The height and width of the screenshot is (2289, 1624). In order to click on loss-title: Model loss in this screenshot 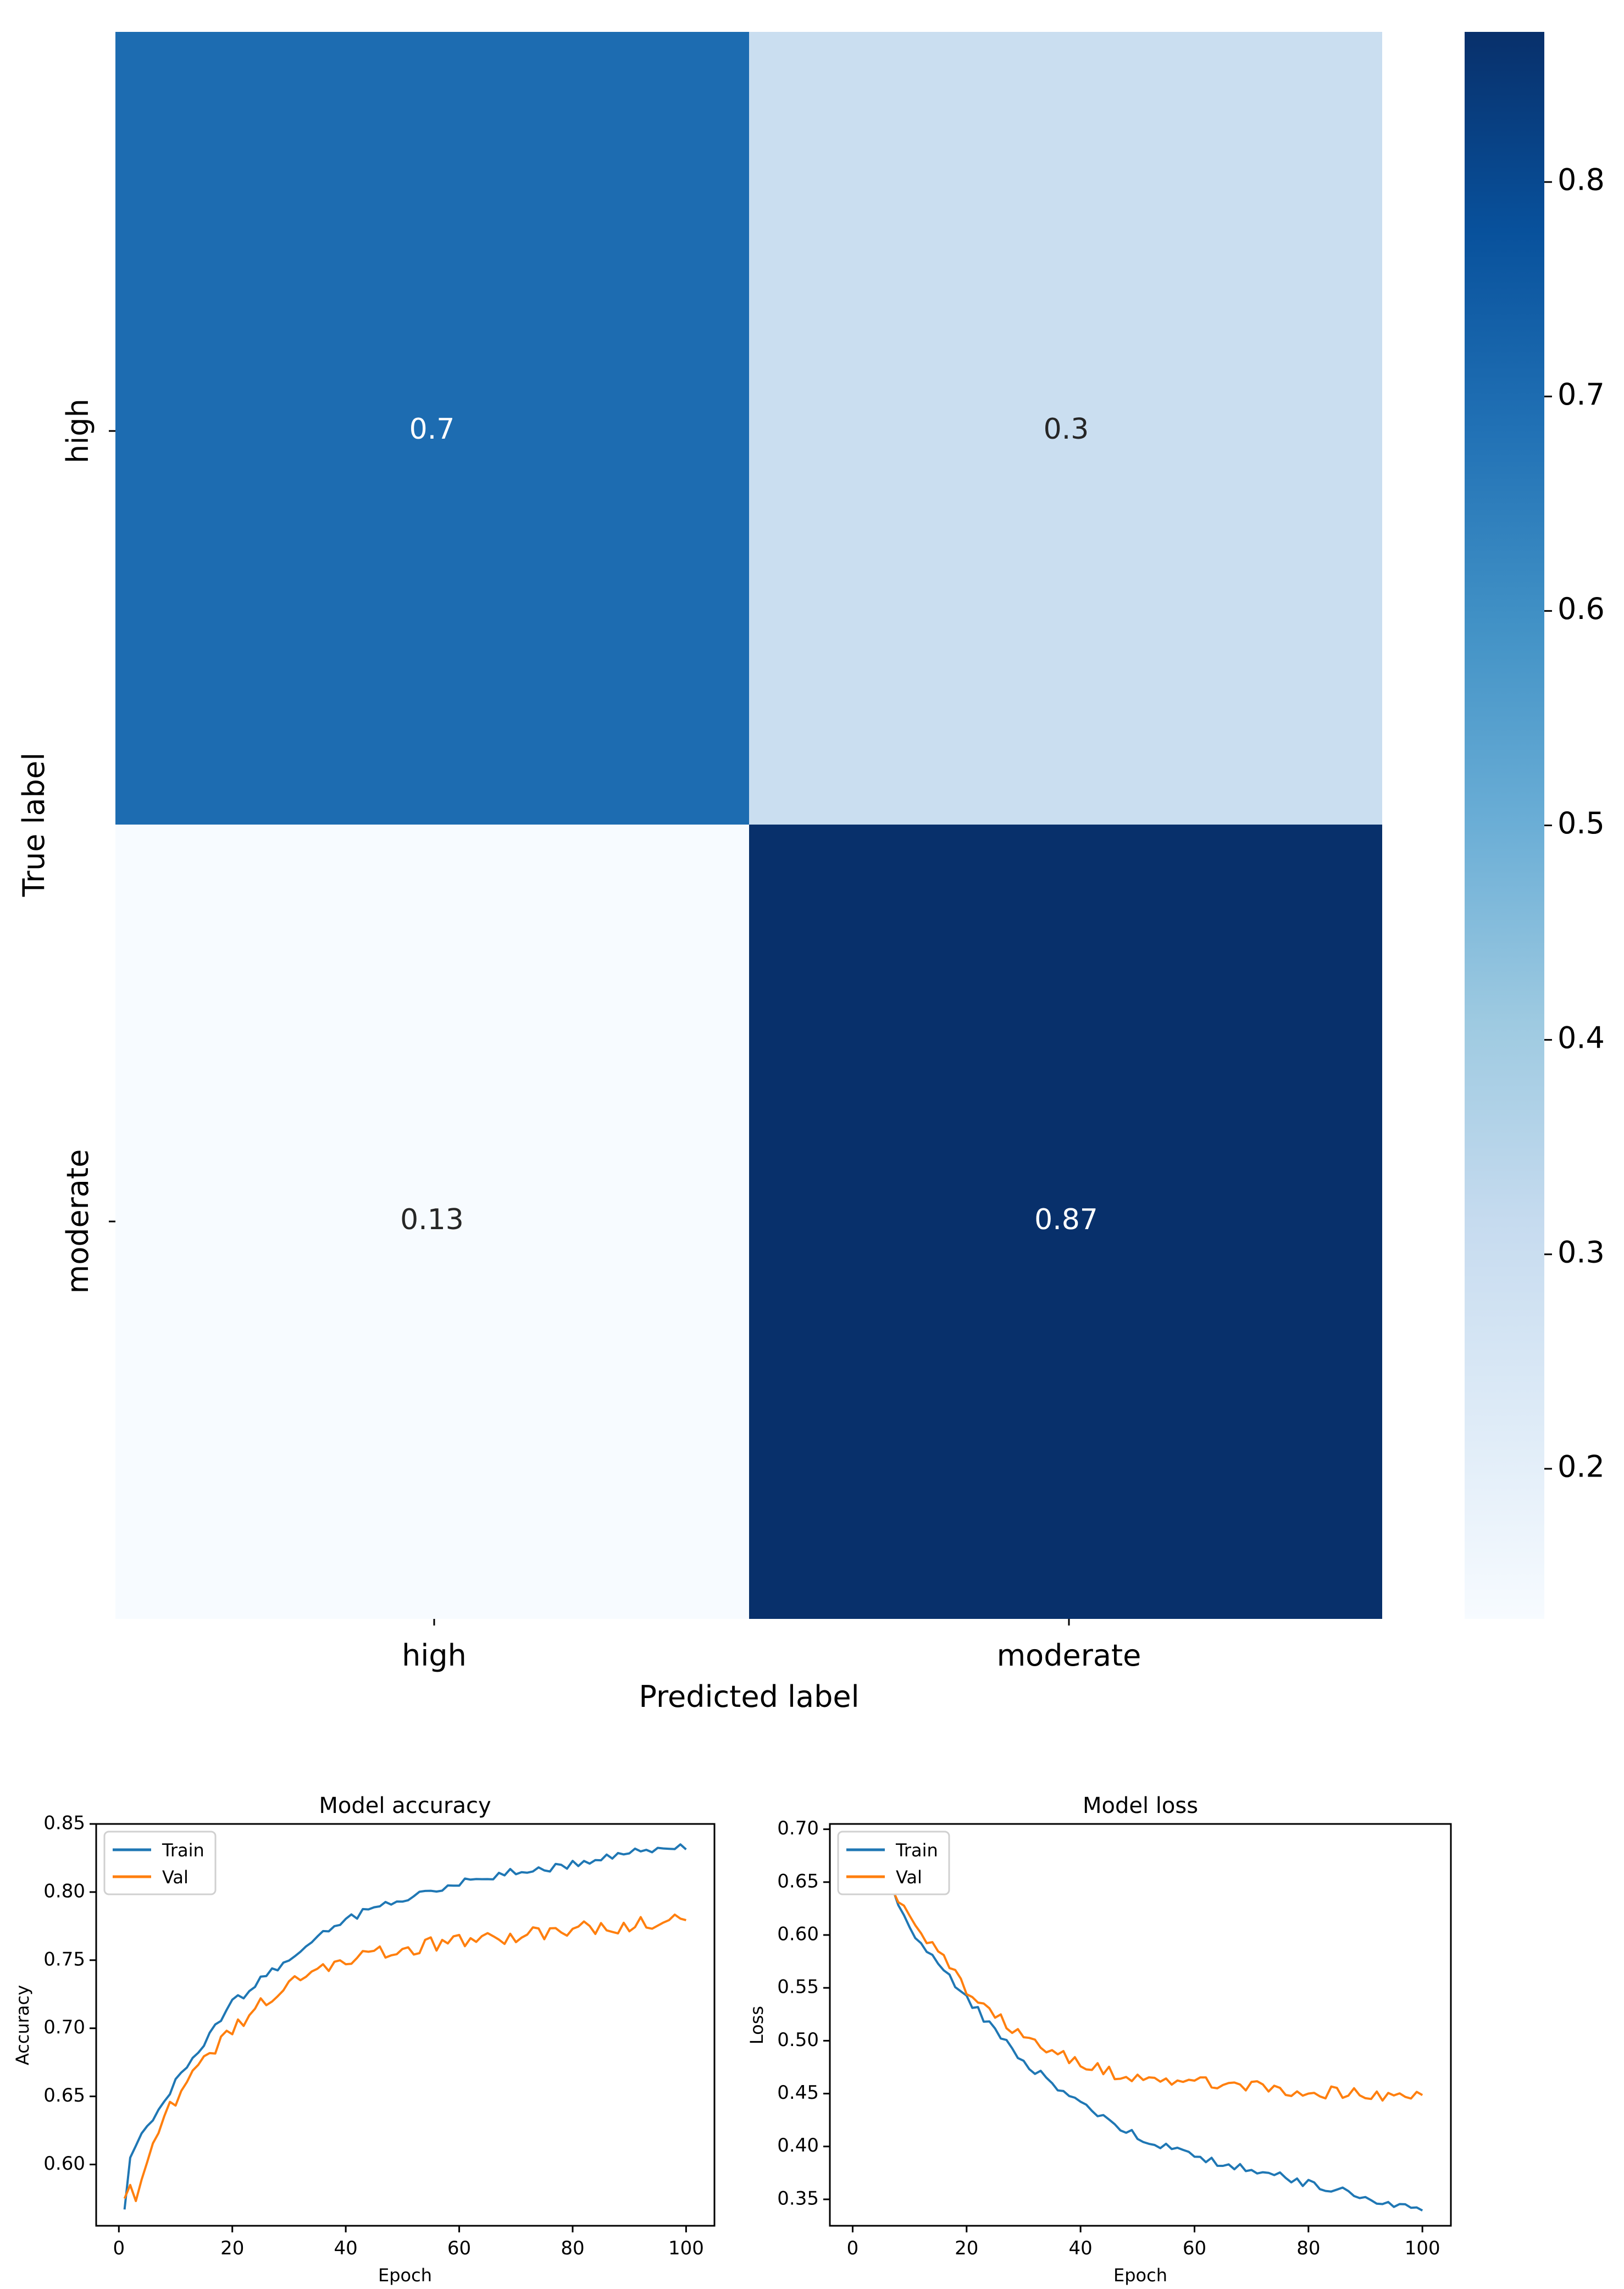, I will do `click(1140, 1805)`.